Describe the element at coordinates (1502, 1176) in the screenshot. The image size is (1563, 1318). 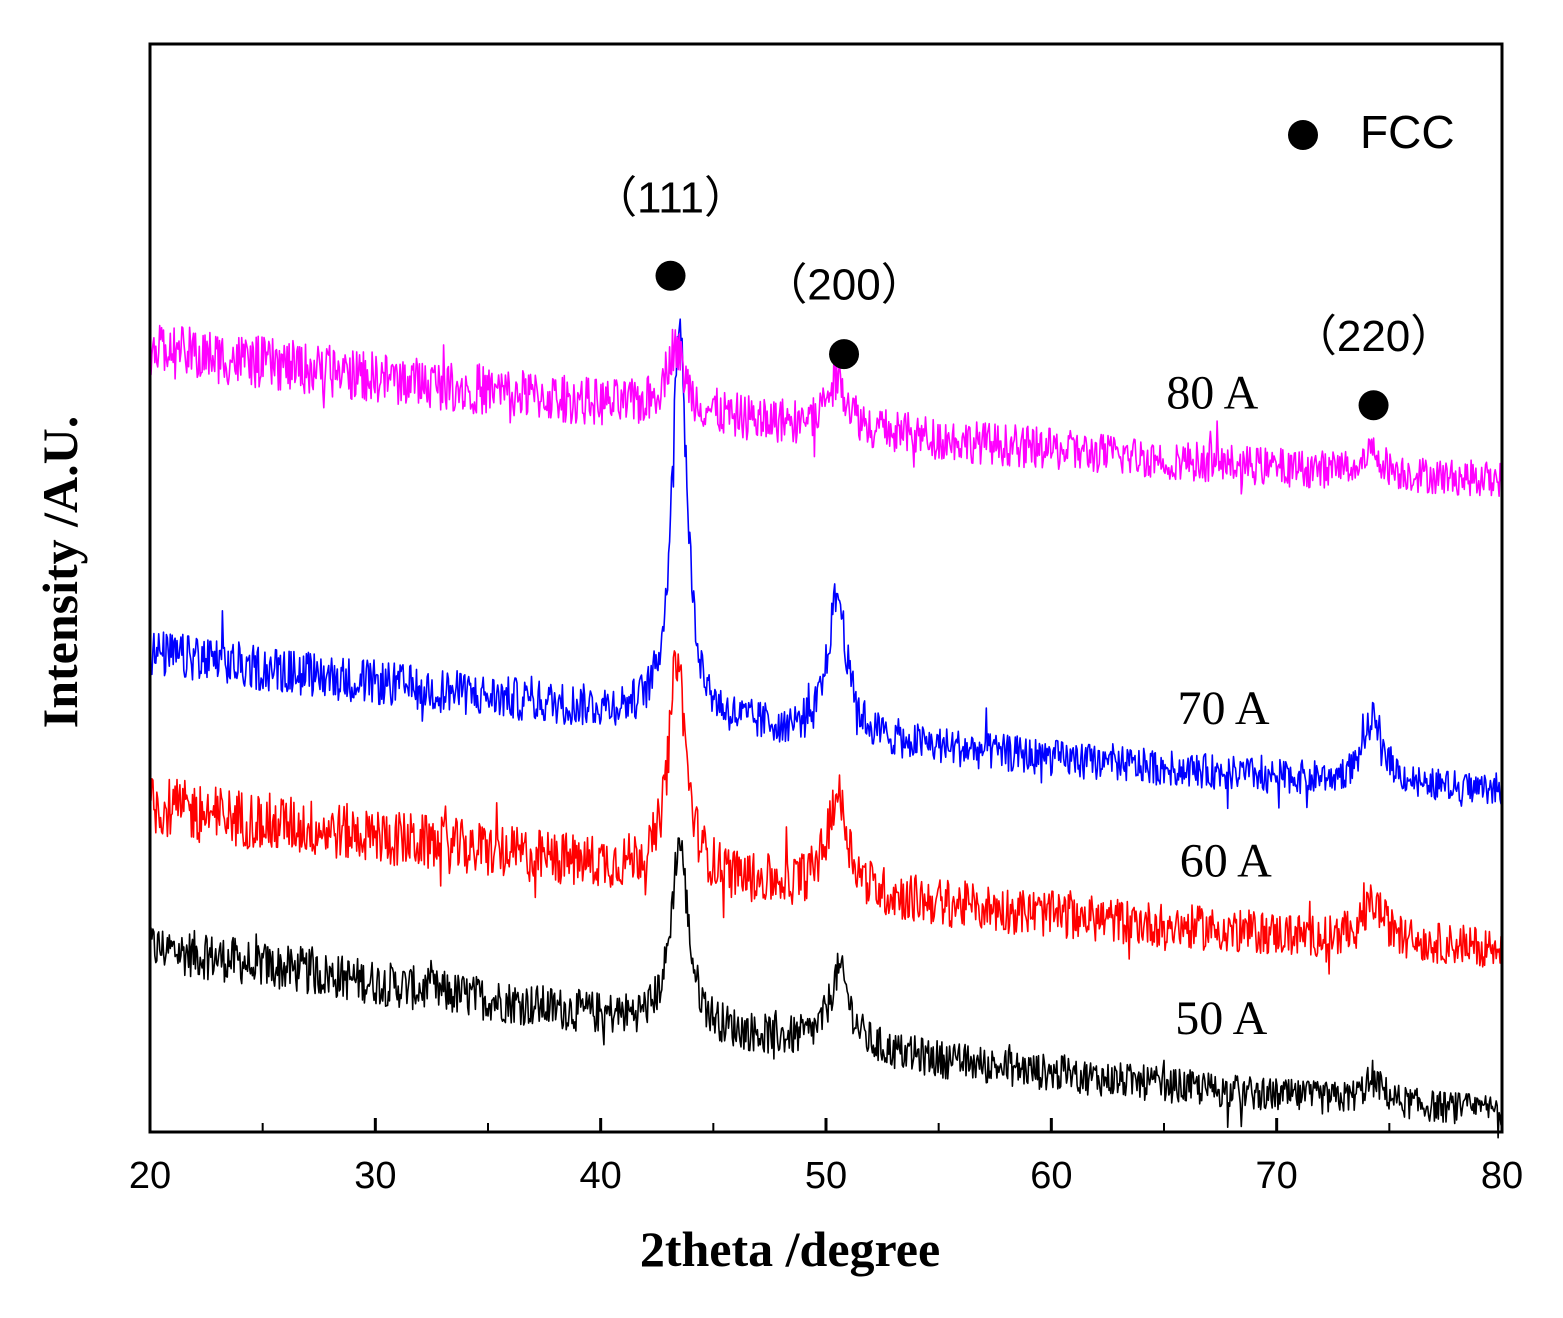
I see `x-tick-label: 80` at that location.